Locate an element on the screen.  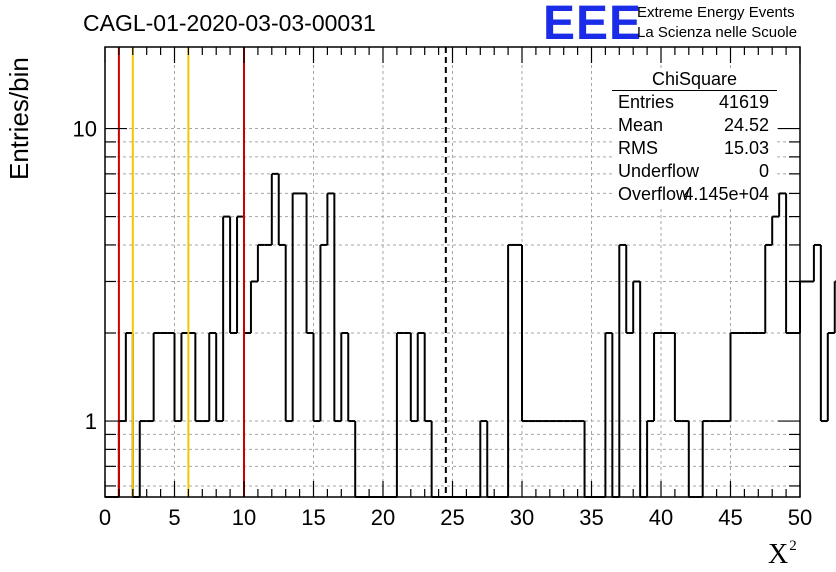
stats-value: 0 is located at coordinates (763, 171).